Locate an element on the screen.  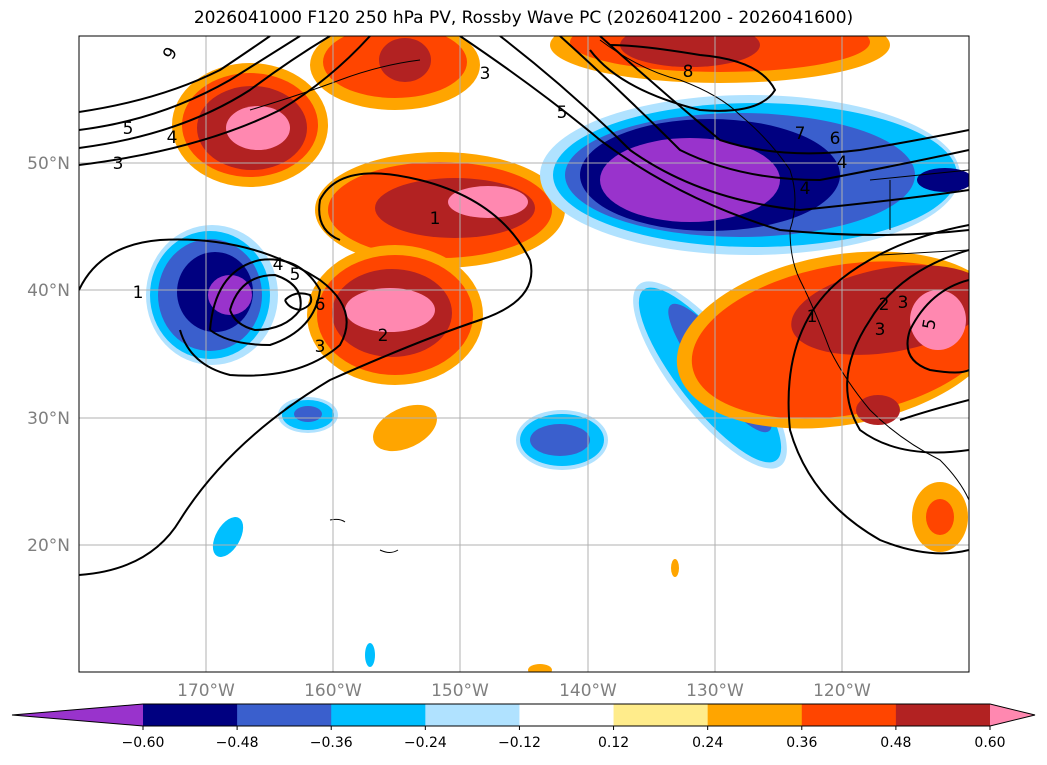
lat-label: 40°N is located at coordinates (48, 291).